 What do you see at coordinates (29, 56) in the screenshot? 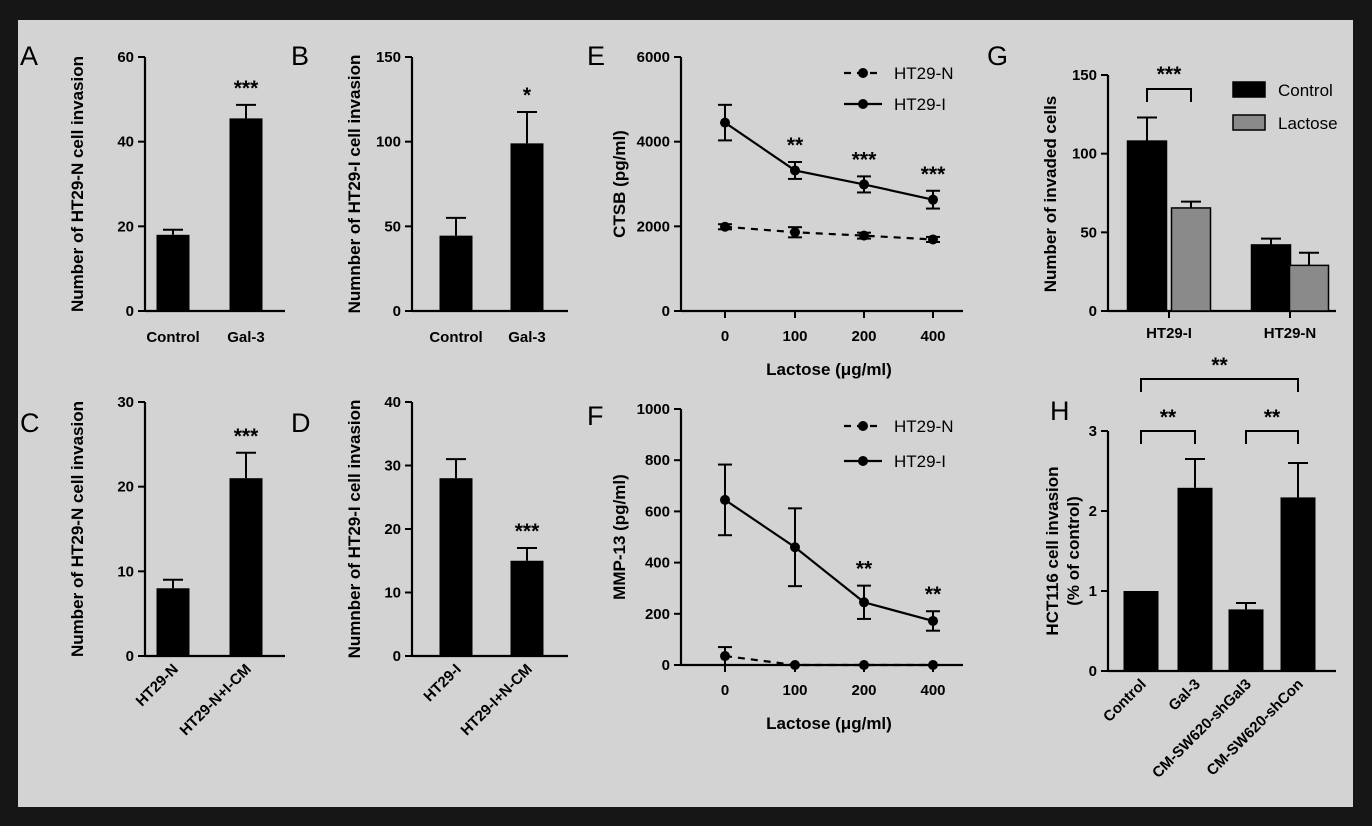
I see `panel-label-a: A` at bounding box center [29, 56].